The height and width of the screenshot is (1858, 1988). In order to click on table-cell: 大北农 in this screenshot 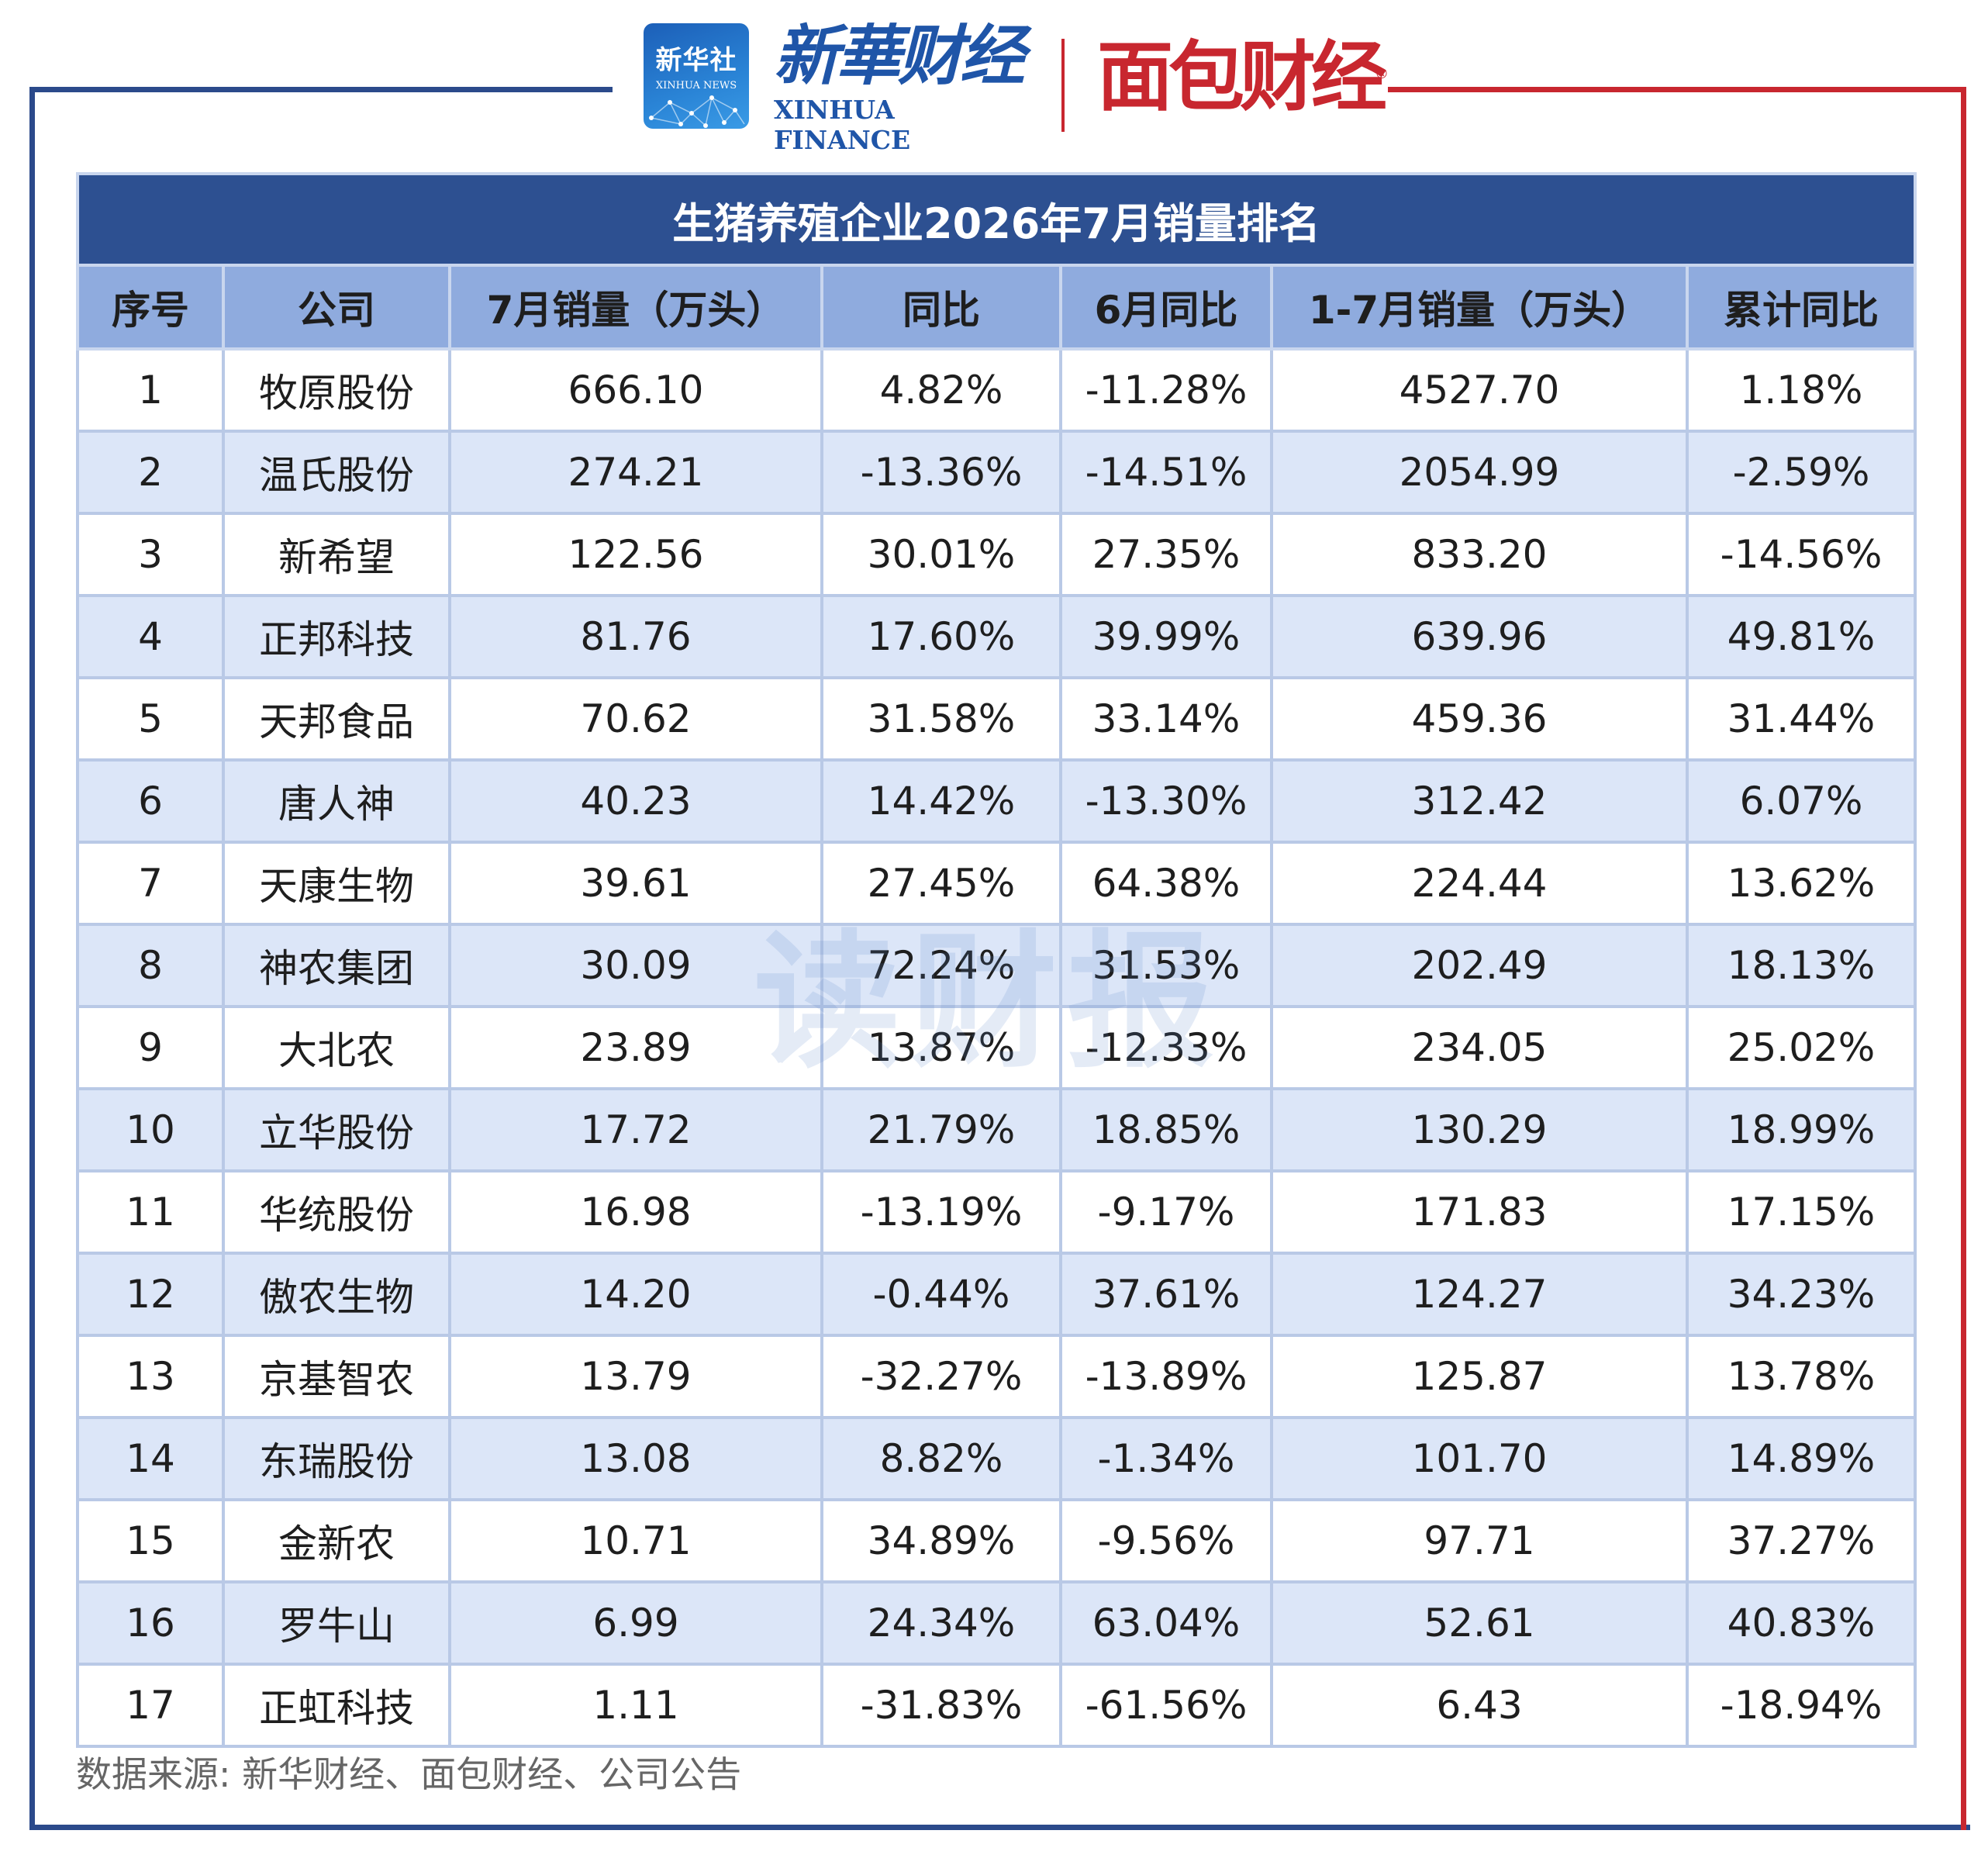, I will do `click(336, 1047)`.